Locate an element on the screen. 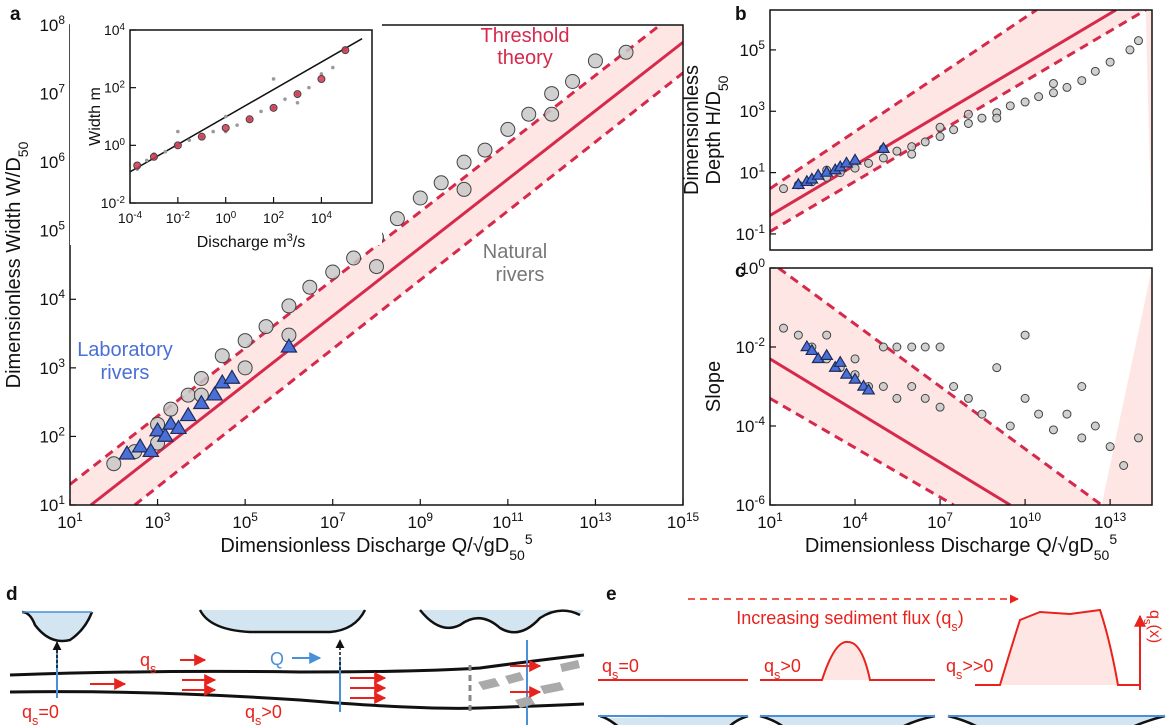 The width and height of the screenshot is (1172, 725). flux-label: qs is located at coordinates (148, 663).